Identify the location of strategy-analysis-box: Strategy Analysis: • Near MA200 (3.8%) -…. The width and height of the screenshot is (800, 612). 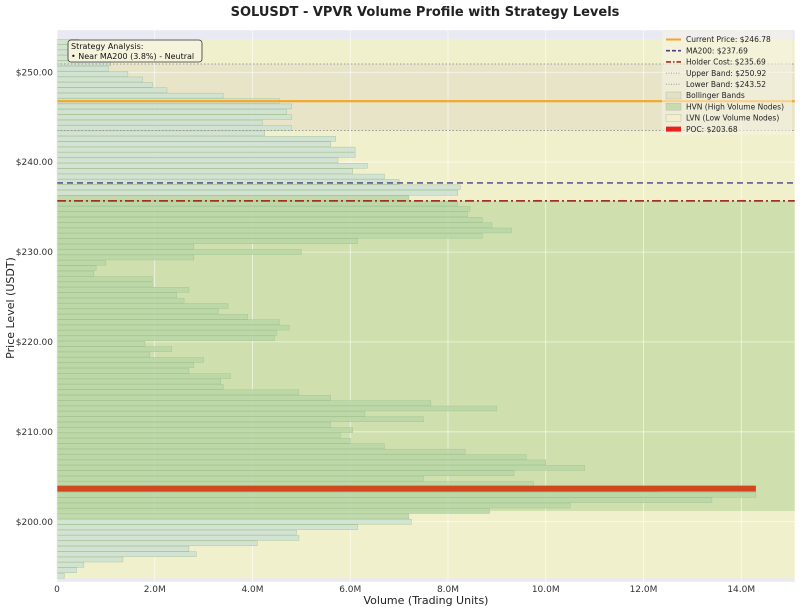
(135, 51).